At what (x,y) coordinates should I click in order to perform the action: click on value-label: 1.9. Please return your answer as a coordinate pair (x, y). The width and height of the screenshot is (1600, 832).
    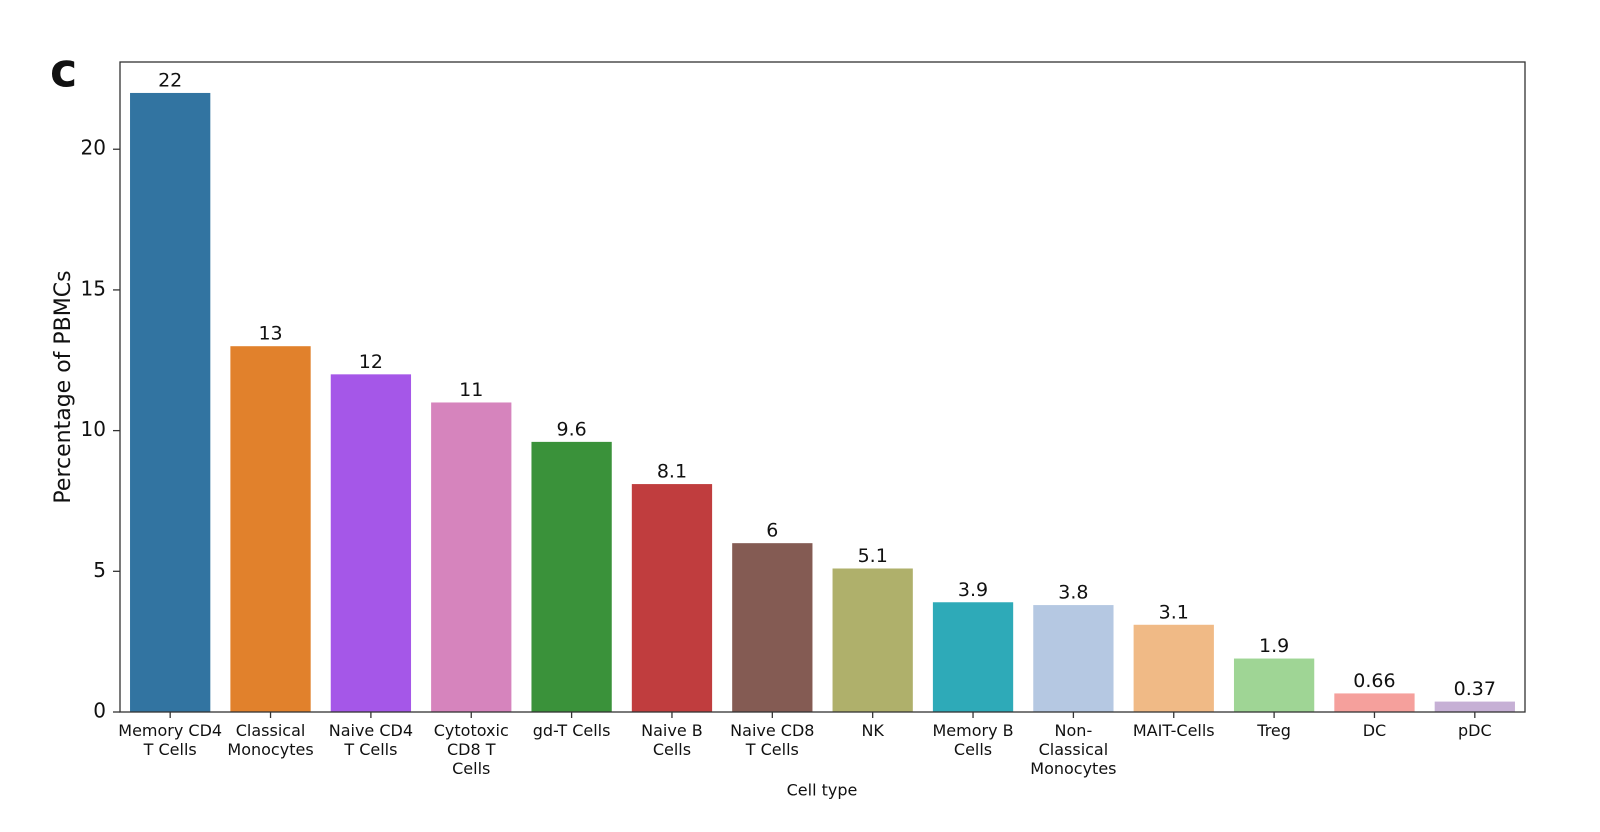
    Looking at the image, I should click on (1274, 646).